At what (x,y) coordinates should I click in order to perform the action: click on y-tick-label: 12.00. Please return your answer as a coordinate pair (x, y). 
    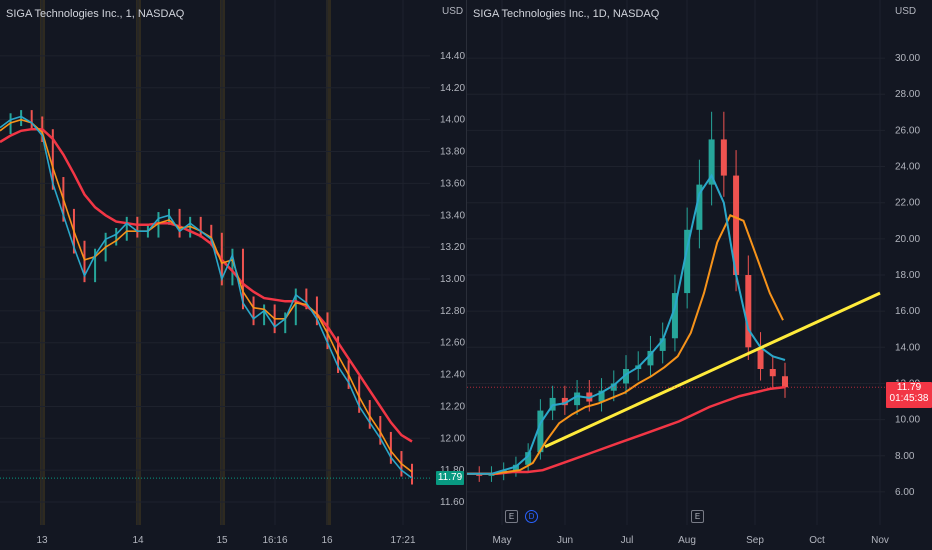
    Looking at the image, I should click on (452, 438).